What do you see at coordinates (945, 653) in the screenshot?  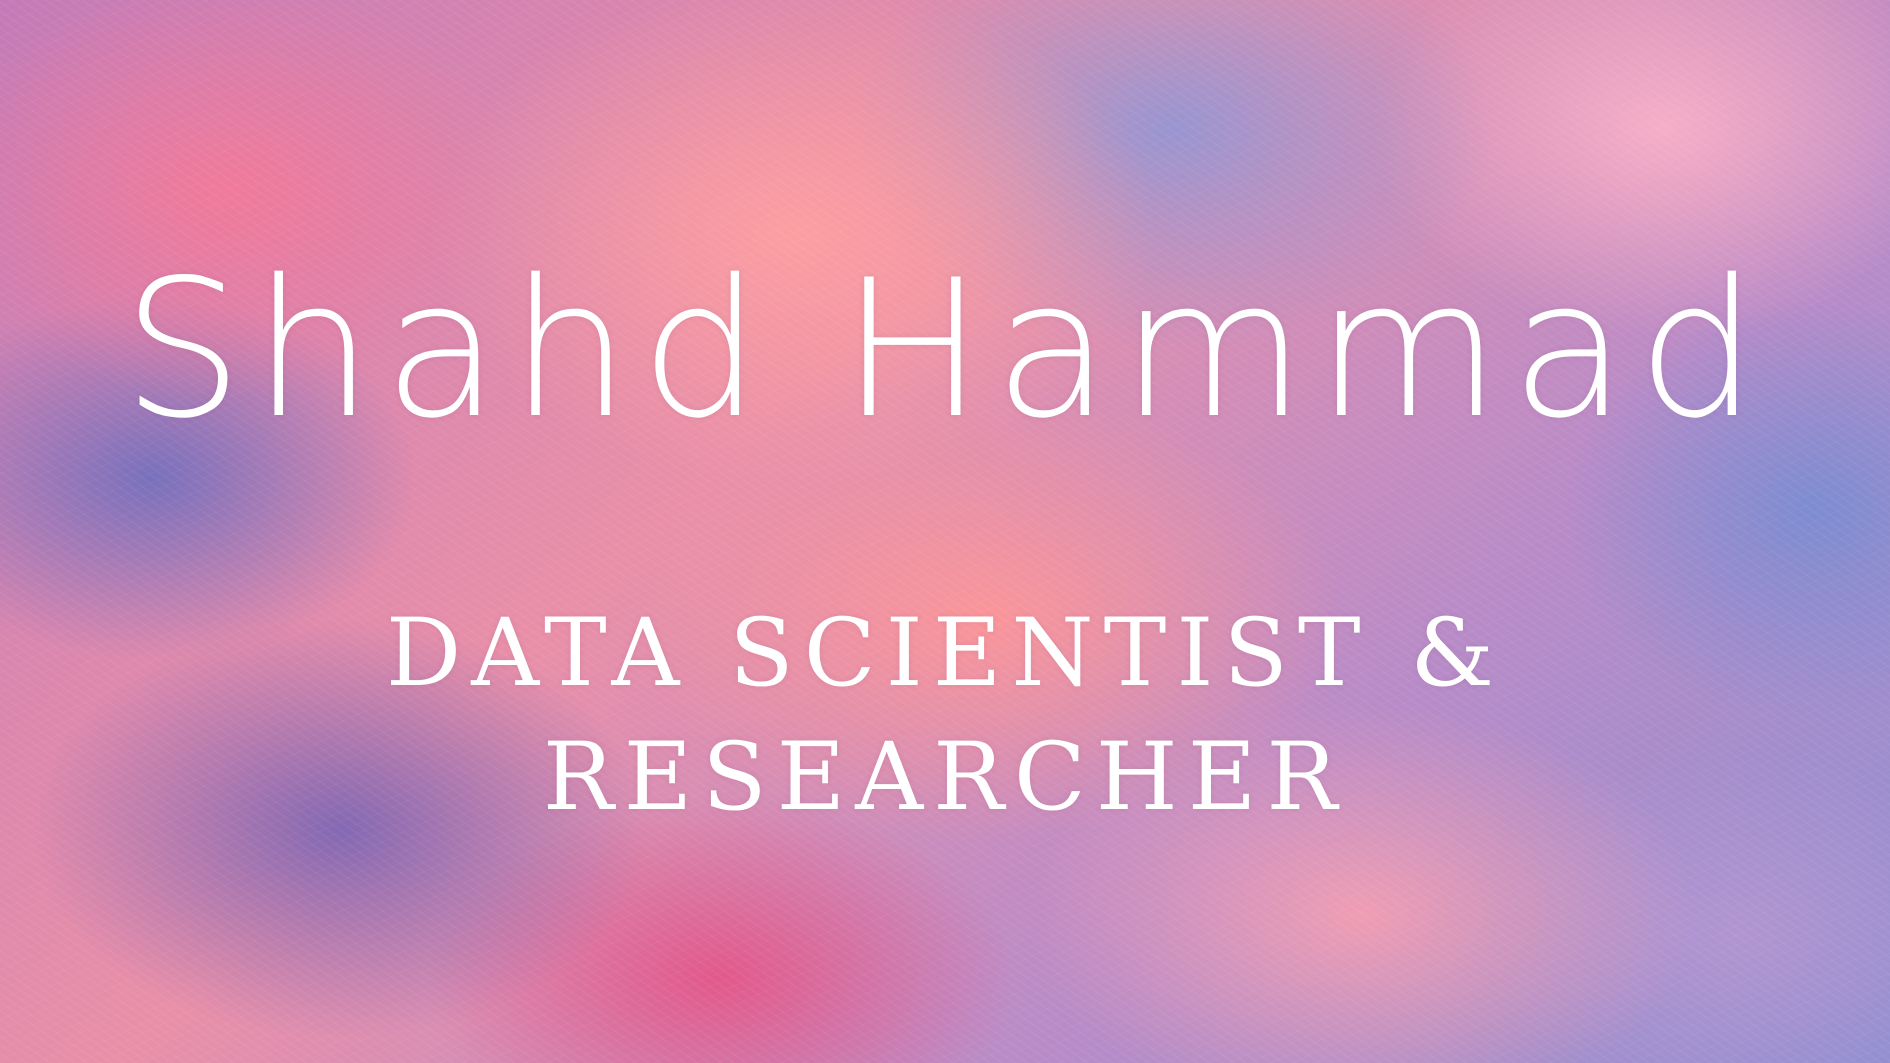 I see `job-title-line-1: DATA SCIENTIST &` at bounding box center [945, 653].